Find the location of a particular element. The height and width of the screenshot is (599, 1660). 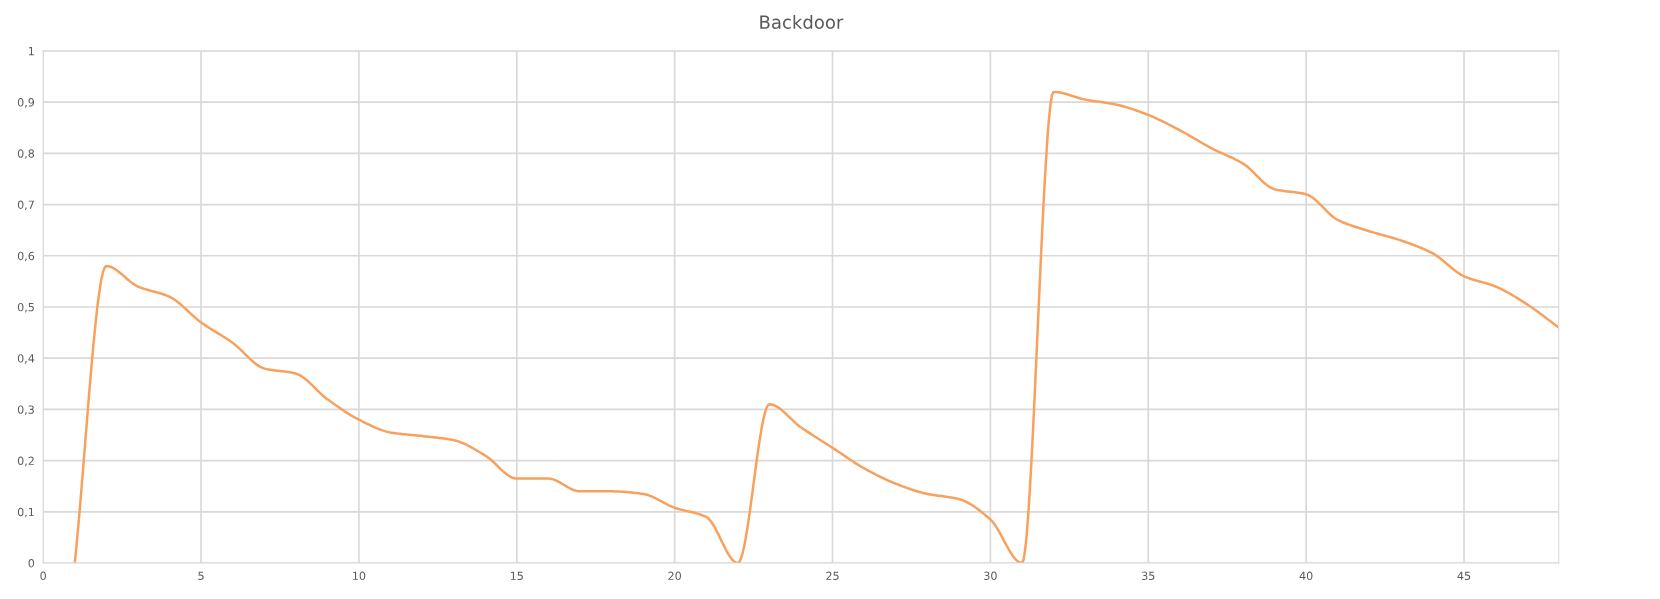

x-tick-label: 10 is located at coordinates (359, 575).